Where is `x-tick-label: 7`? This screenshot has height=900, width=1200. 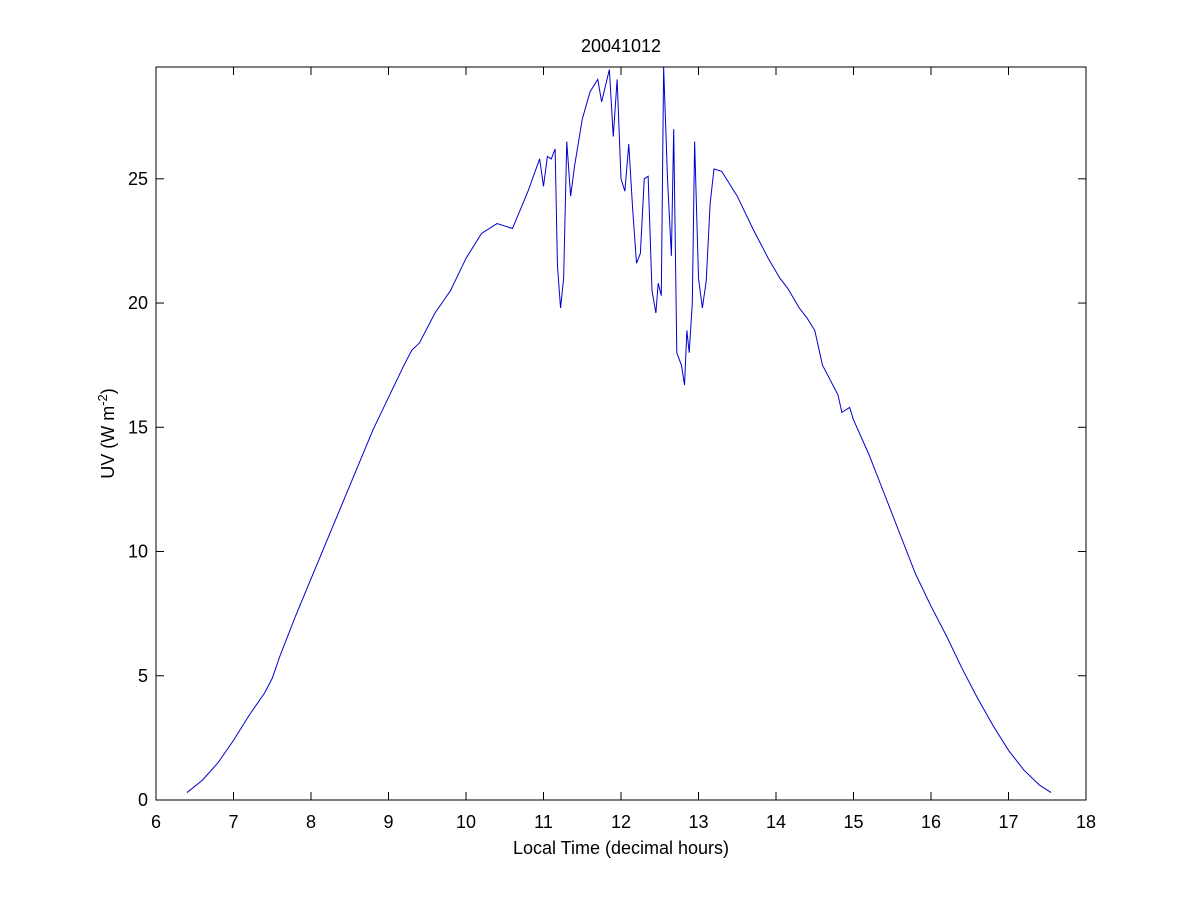 x-tick-label: 7 is located at coordinates (233, 822).